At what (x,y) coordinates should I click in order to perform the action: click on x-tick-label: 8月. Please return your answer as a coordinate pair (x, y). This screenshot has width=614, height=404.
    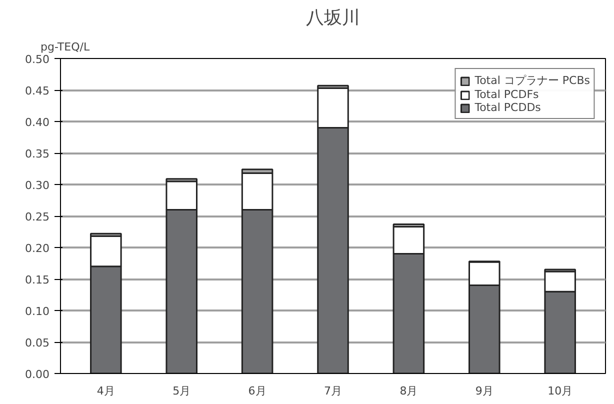
    Looking at the image, I should click on (409, 391).